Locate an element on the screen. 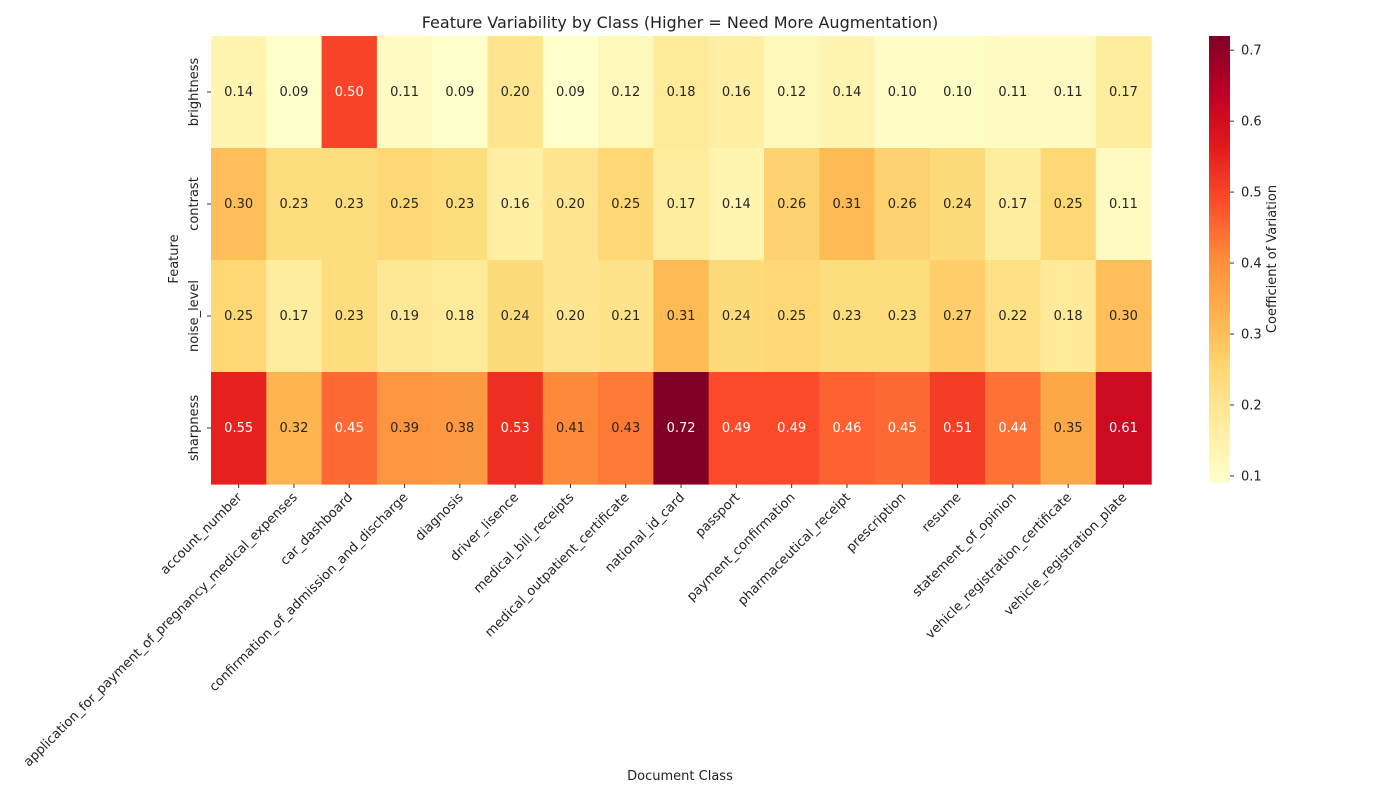 Image resolution: width=1400 pixels, height=800 pixels. colorbar-label: Coefficient of Variation is located at coordinates (1272, 259).